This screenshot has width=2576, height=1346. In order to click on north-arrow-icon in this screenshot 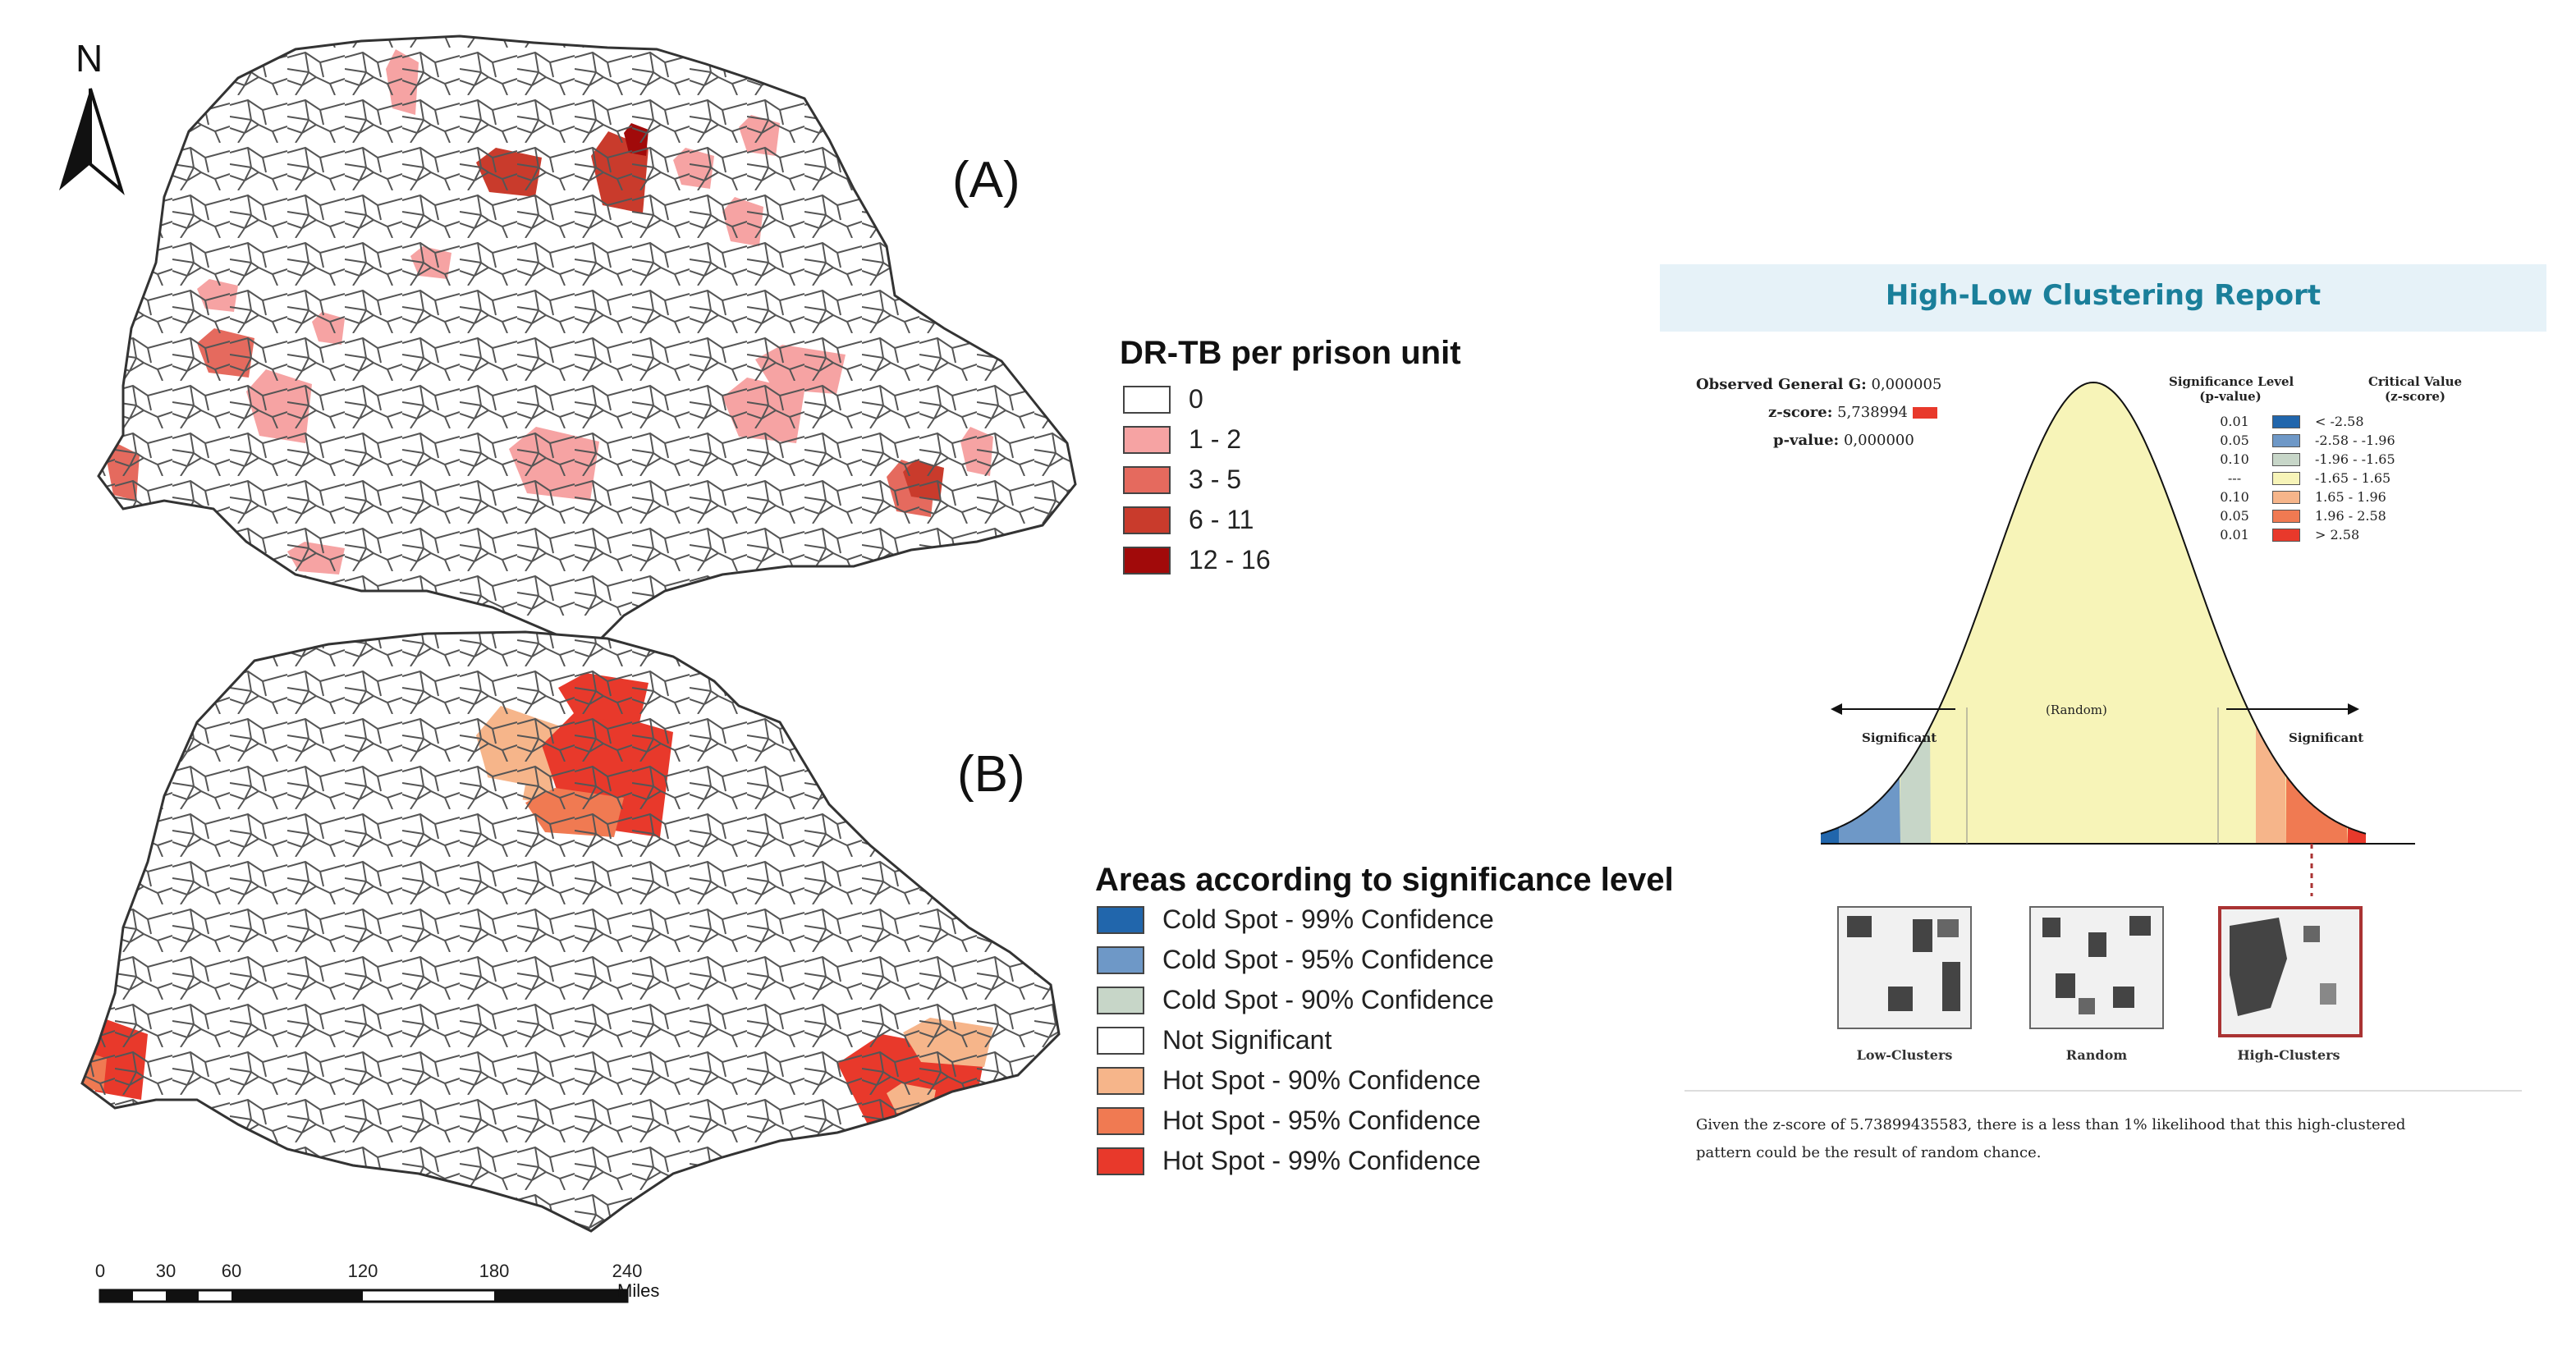, I will do `click(92, 141)`.